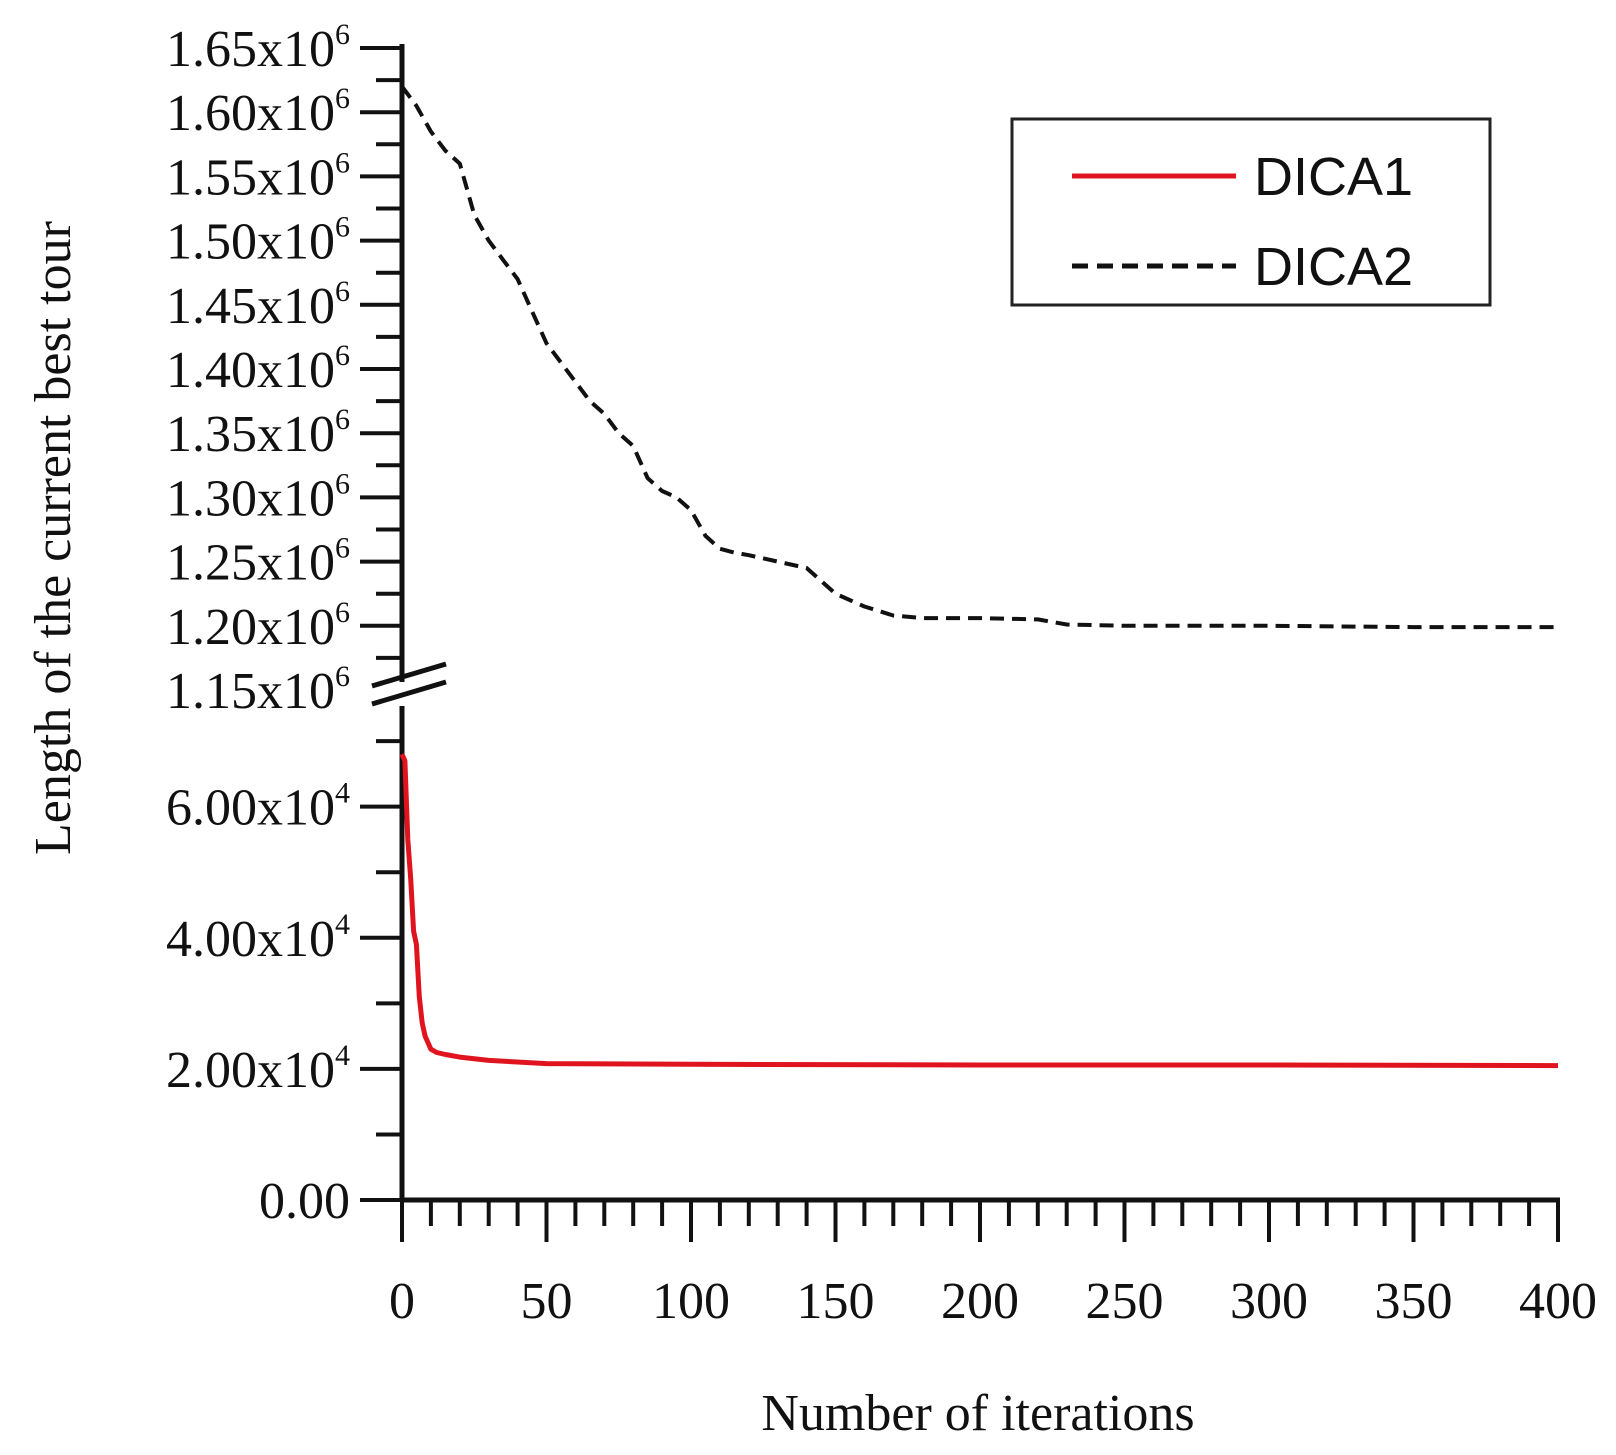 This screenshot has width=1616, height=1455. I want to click on y-axis-title: Length of the current best tour, so click(53, 538).